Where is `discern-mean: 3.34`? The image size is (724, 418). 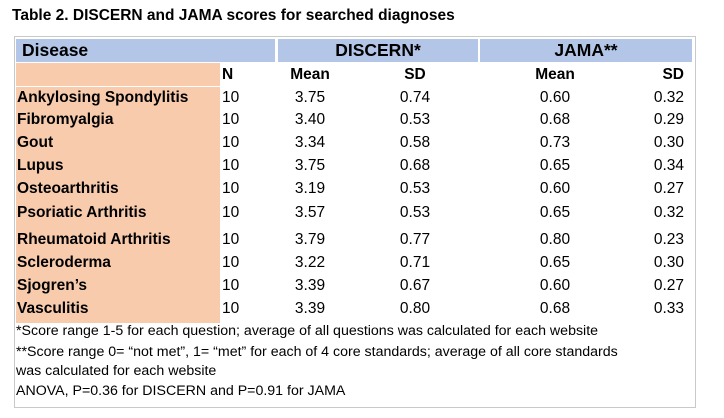 discern-mean: 3.34 is located at coordinates (310, 142).